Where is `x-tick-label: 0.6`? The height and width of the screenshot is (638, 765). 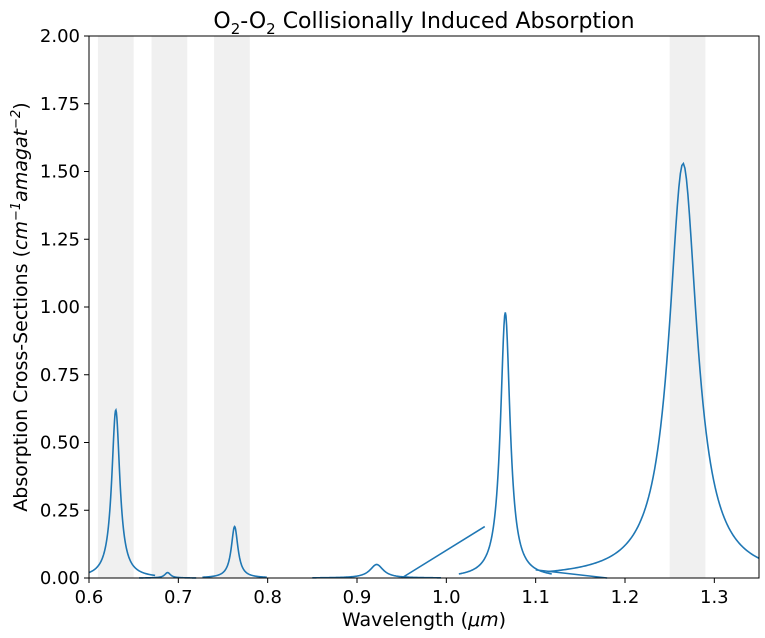 x-tick-label: 0.6 is located at coordinates (89, 597).